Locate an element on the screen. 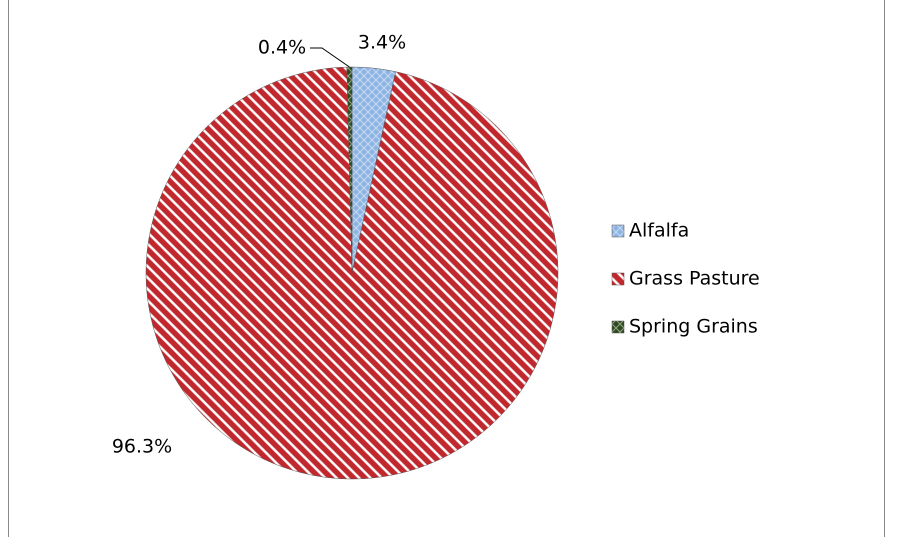 This screenshot has height=537, width=897. legend-label: Grass Pasture is located at coordinates (694, 279).